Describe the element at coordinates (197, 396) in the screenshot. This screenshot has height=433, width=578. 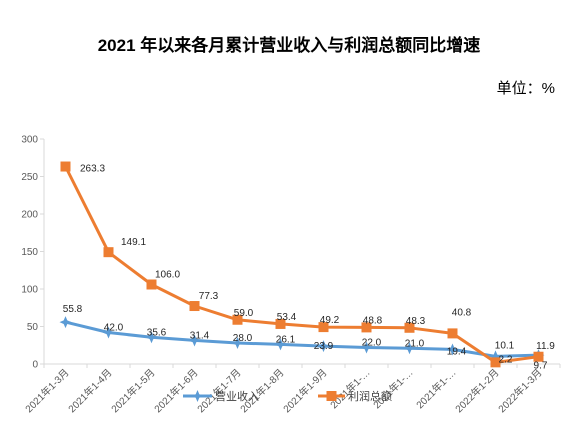
I see `legend-marker-revenue` at that location.